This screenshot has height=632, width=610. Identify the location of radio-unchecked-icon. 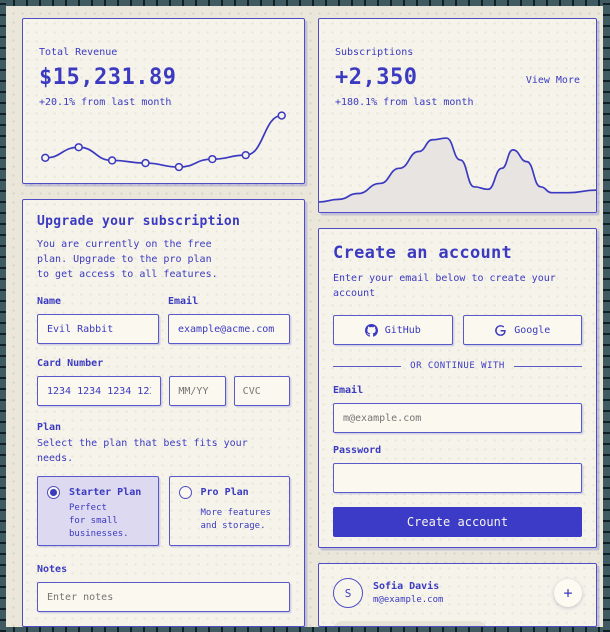
(185, 492).